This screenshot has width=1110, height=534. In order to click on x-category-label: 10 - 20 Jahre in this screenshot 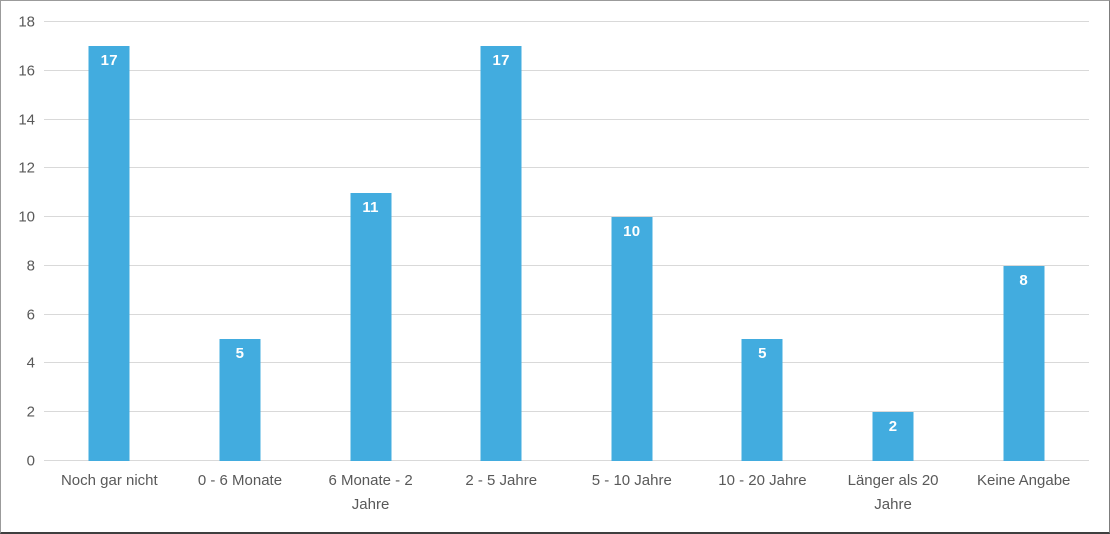, I will do `click(762, 480)`.